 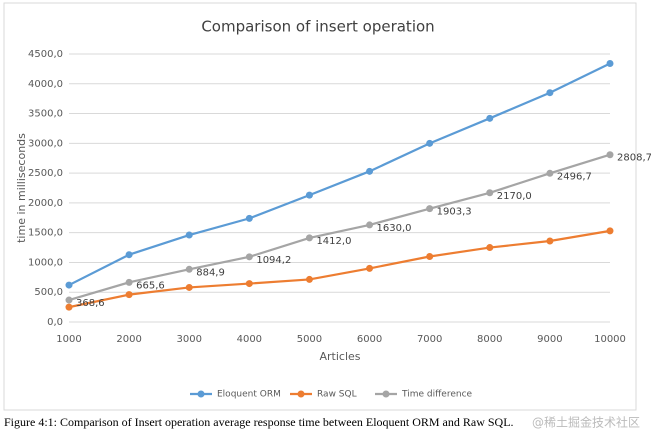 What do you see at coordinates (369, 339) in the screenshot?
I see `x-tick-label: 6000` at bounding box center [369, 339].